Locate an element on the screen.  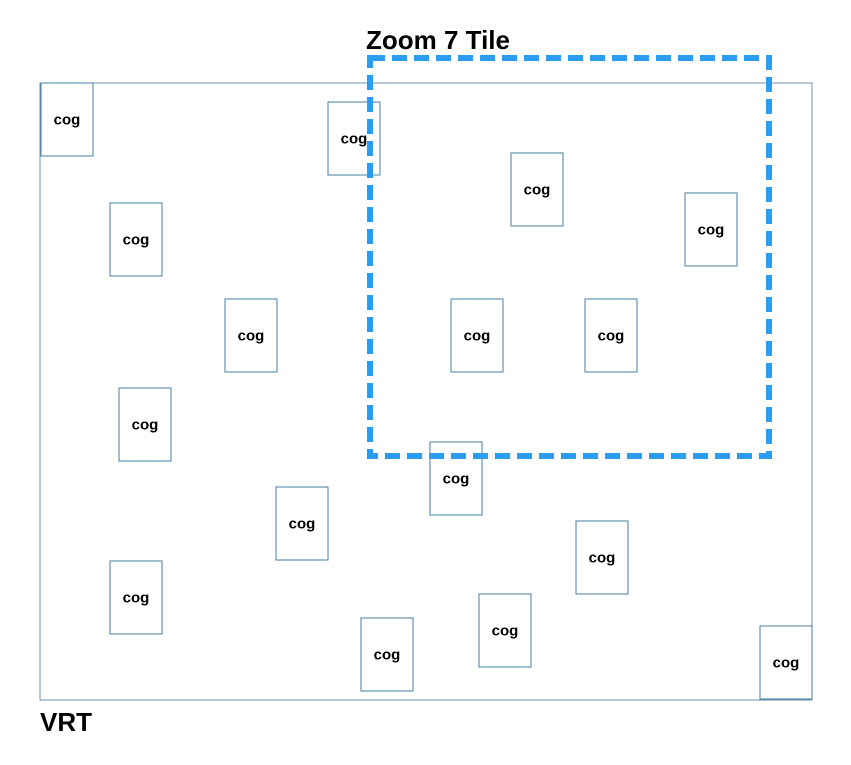
zoom-7-tile-label: Zoom 7 Tile is located at coordinates (438, 40).